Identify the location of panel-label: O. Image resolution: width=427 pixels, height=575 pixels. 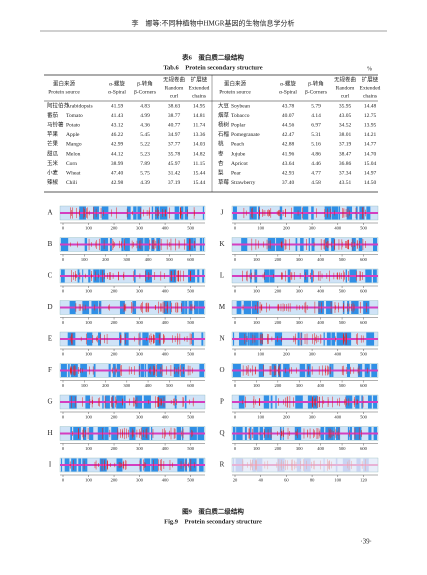
(221, 370).